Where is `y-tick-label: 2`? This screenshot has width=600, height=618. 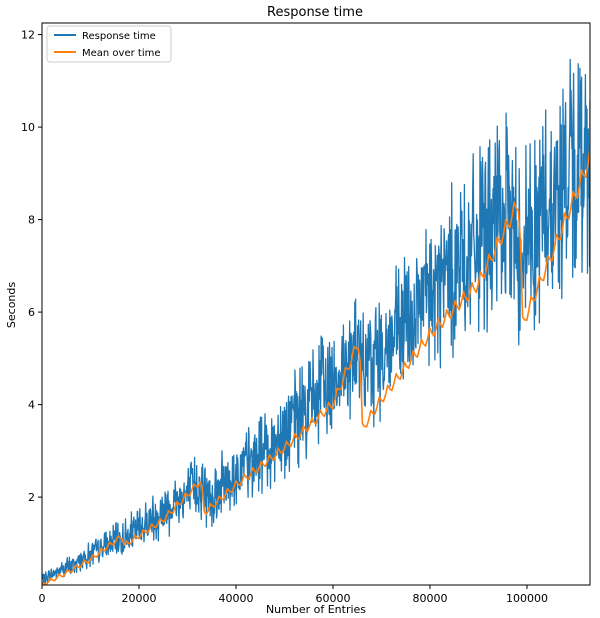
y-tick-label: 2 is located at coordinates (31, 497).